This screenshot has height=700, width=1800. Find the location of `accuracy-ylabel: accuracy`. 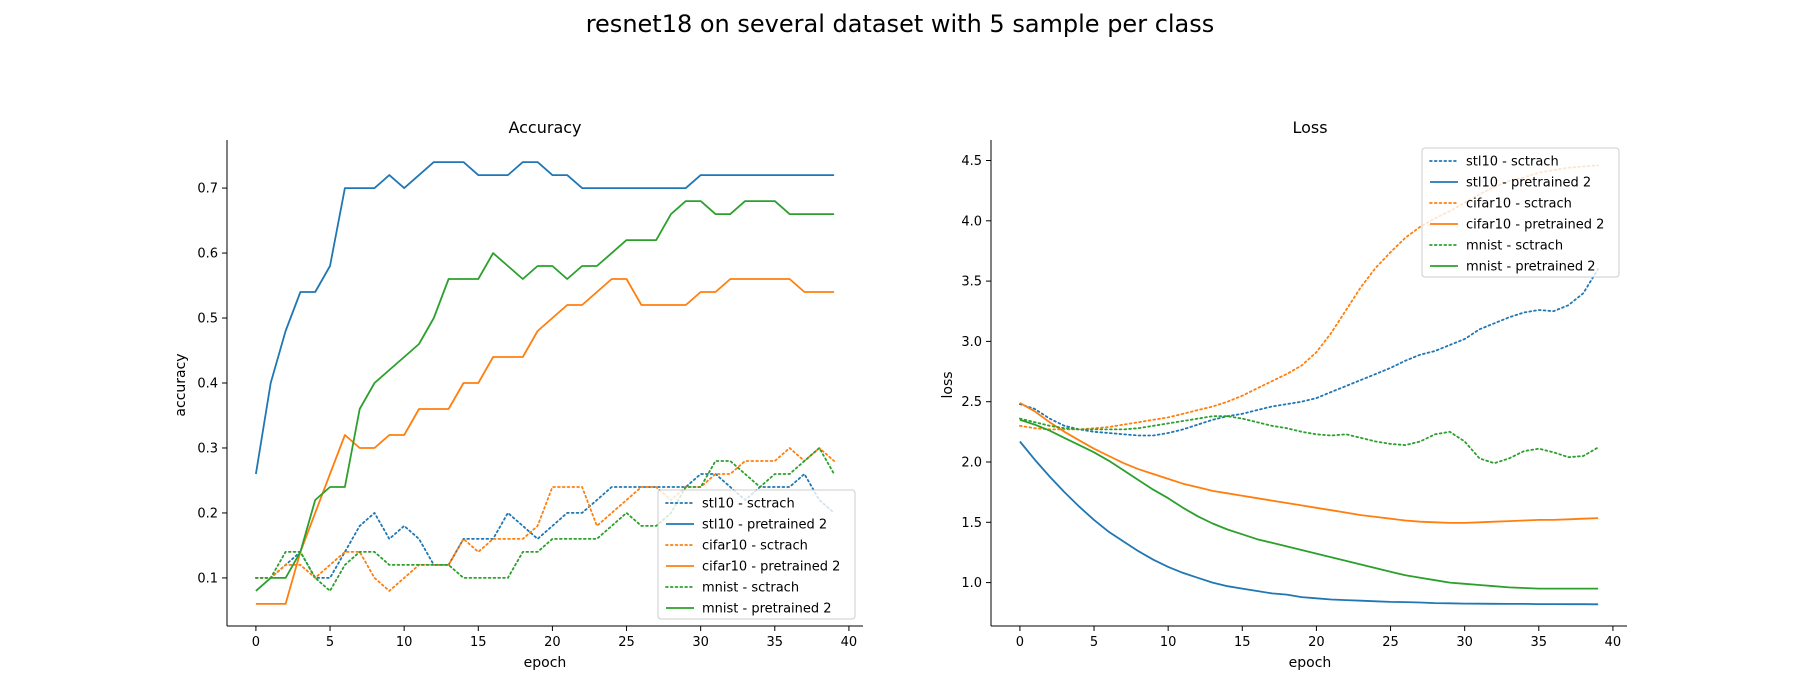

accuracy-ylabel: accuracy is located at coordinates (181, 384).